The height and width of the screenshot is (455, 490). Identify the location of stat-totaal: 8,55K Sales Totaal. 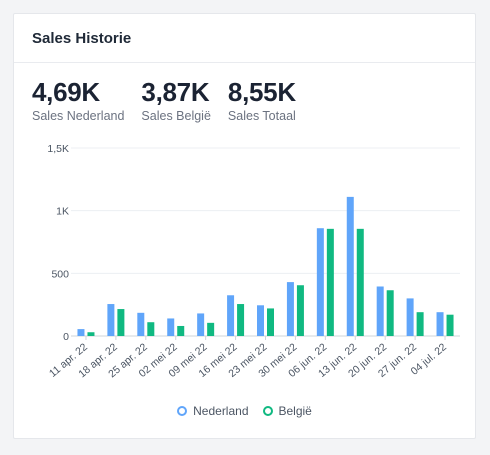
(262, 100).